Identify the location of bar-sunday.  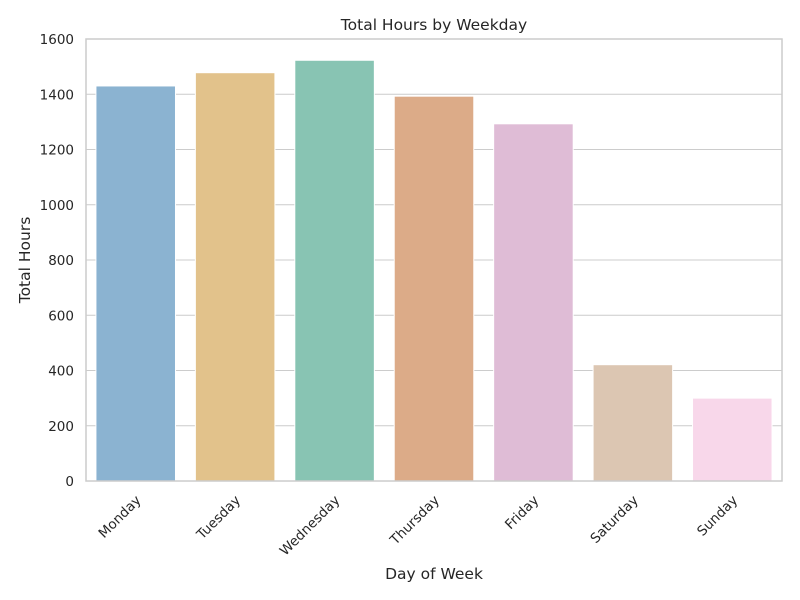
(732, 439).